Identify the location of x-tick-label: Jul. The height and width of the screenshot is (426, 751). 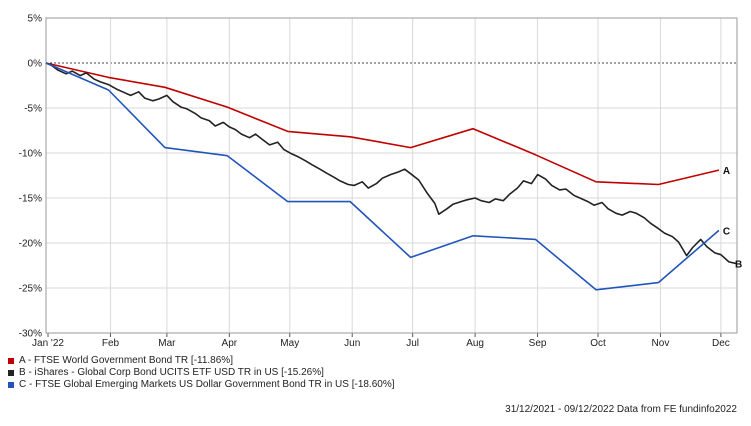
(412, 343).